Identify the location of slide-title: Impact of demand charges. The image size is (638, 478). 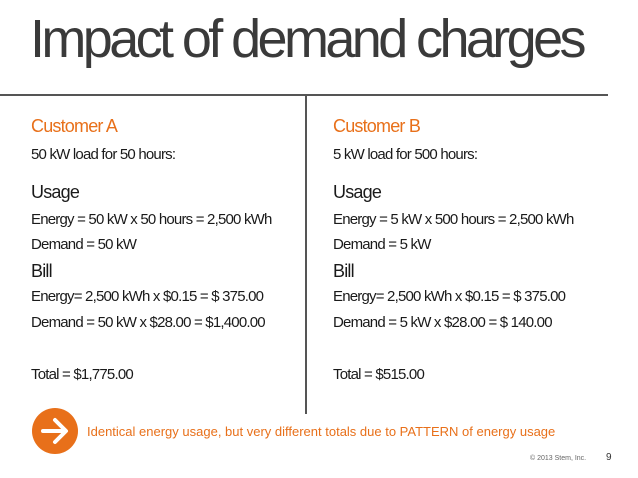
(308, 39).